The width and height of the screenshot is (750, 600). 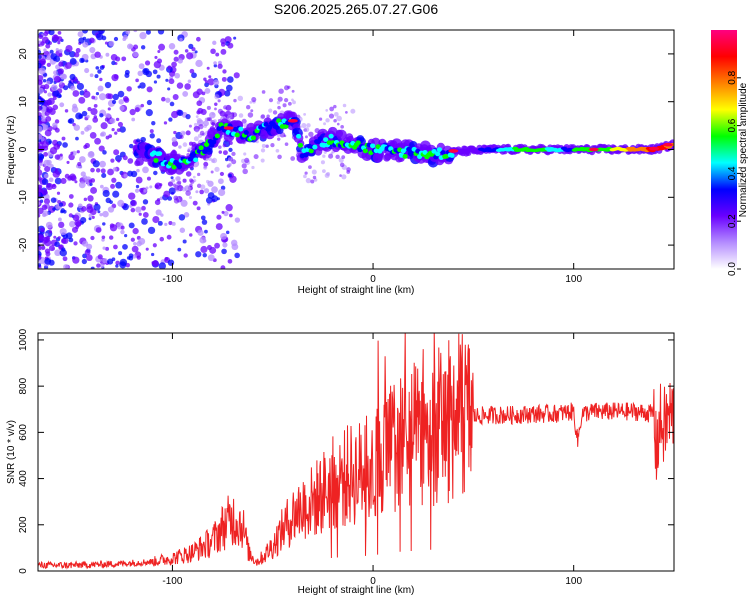 What do you see at coordinates (11, 150) in the screenshot?
I see `spectrogram-y-axis-label: Frequency (Hz)` at bounding box center [11, 150].